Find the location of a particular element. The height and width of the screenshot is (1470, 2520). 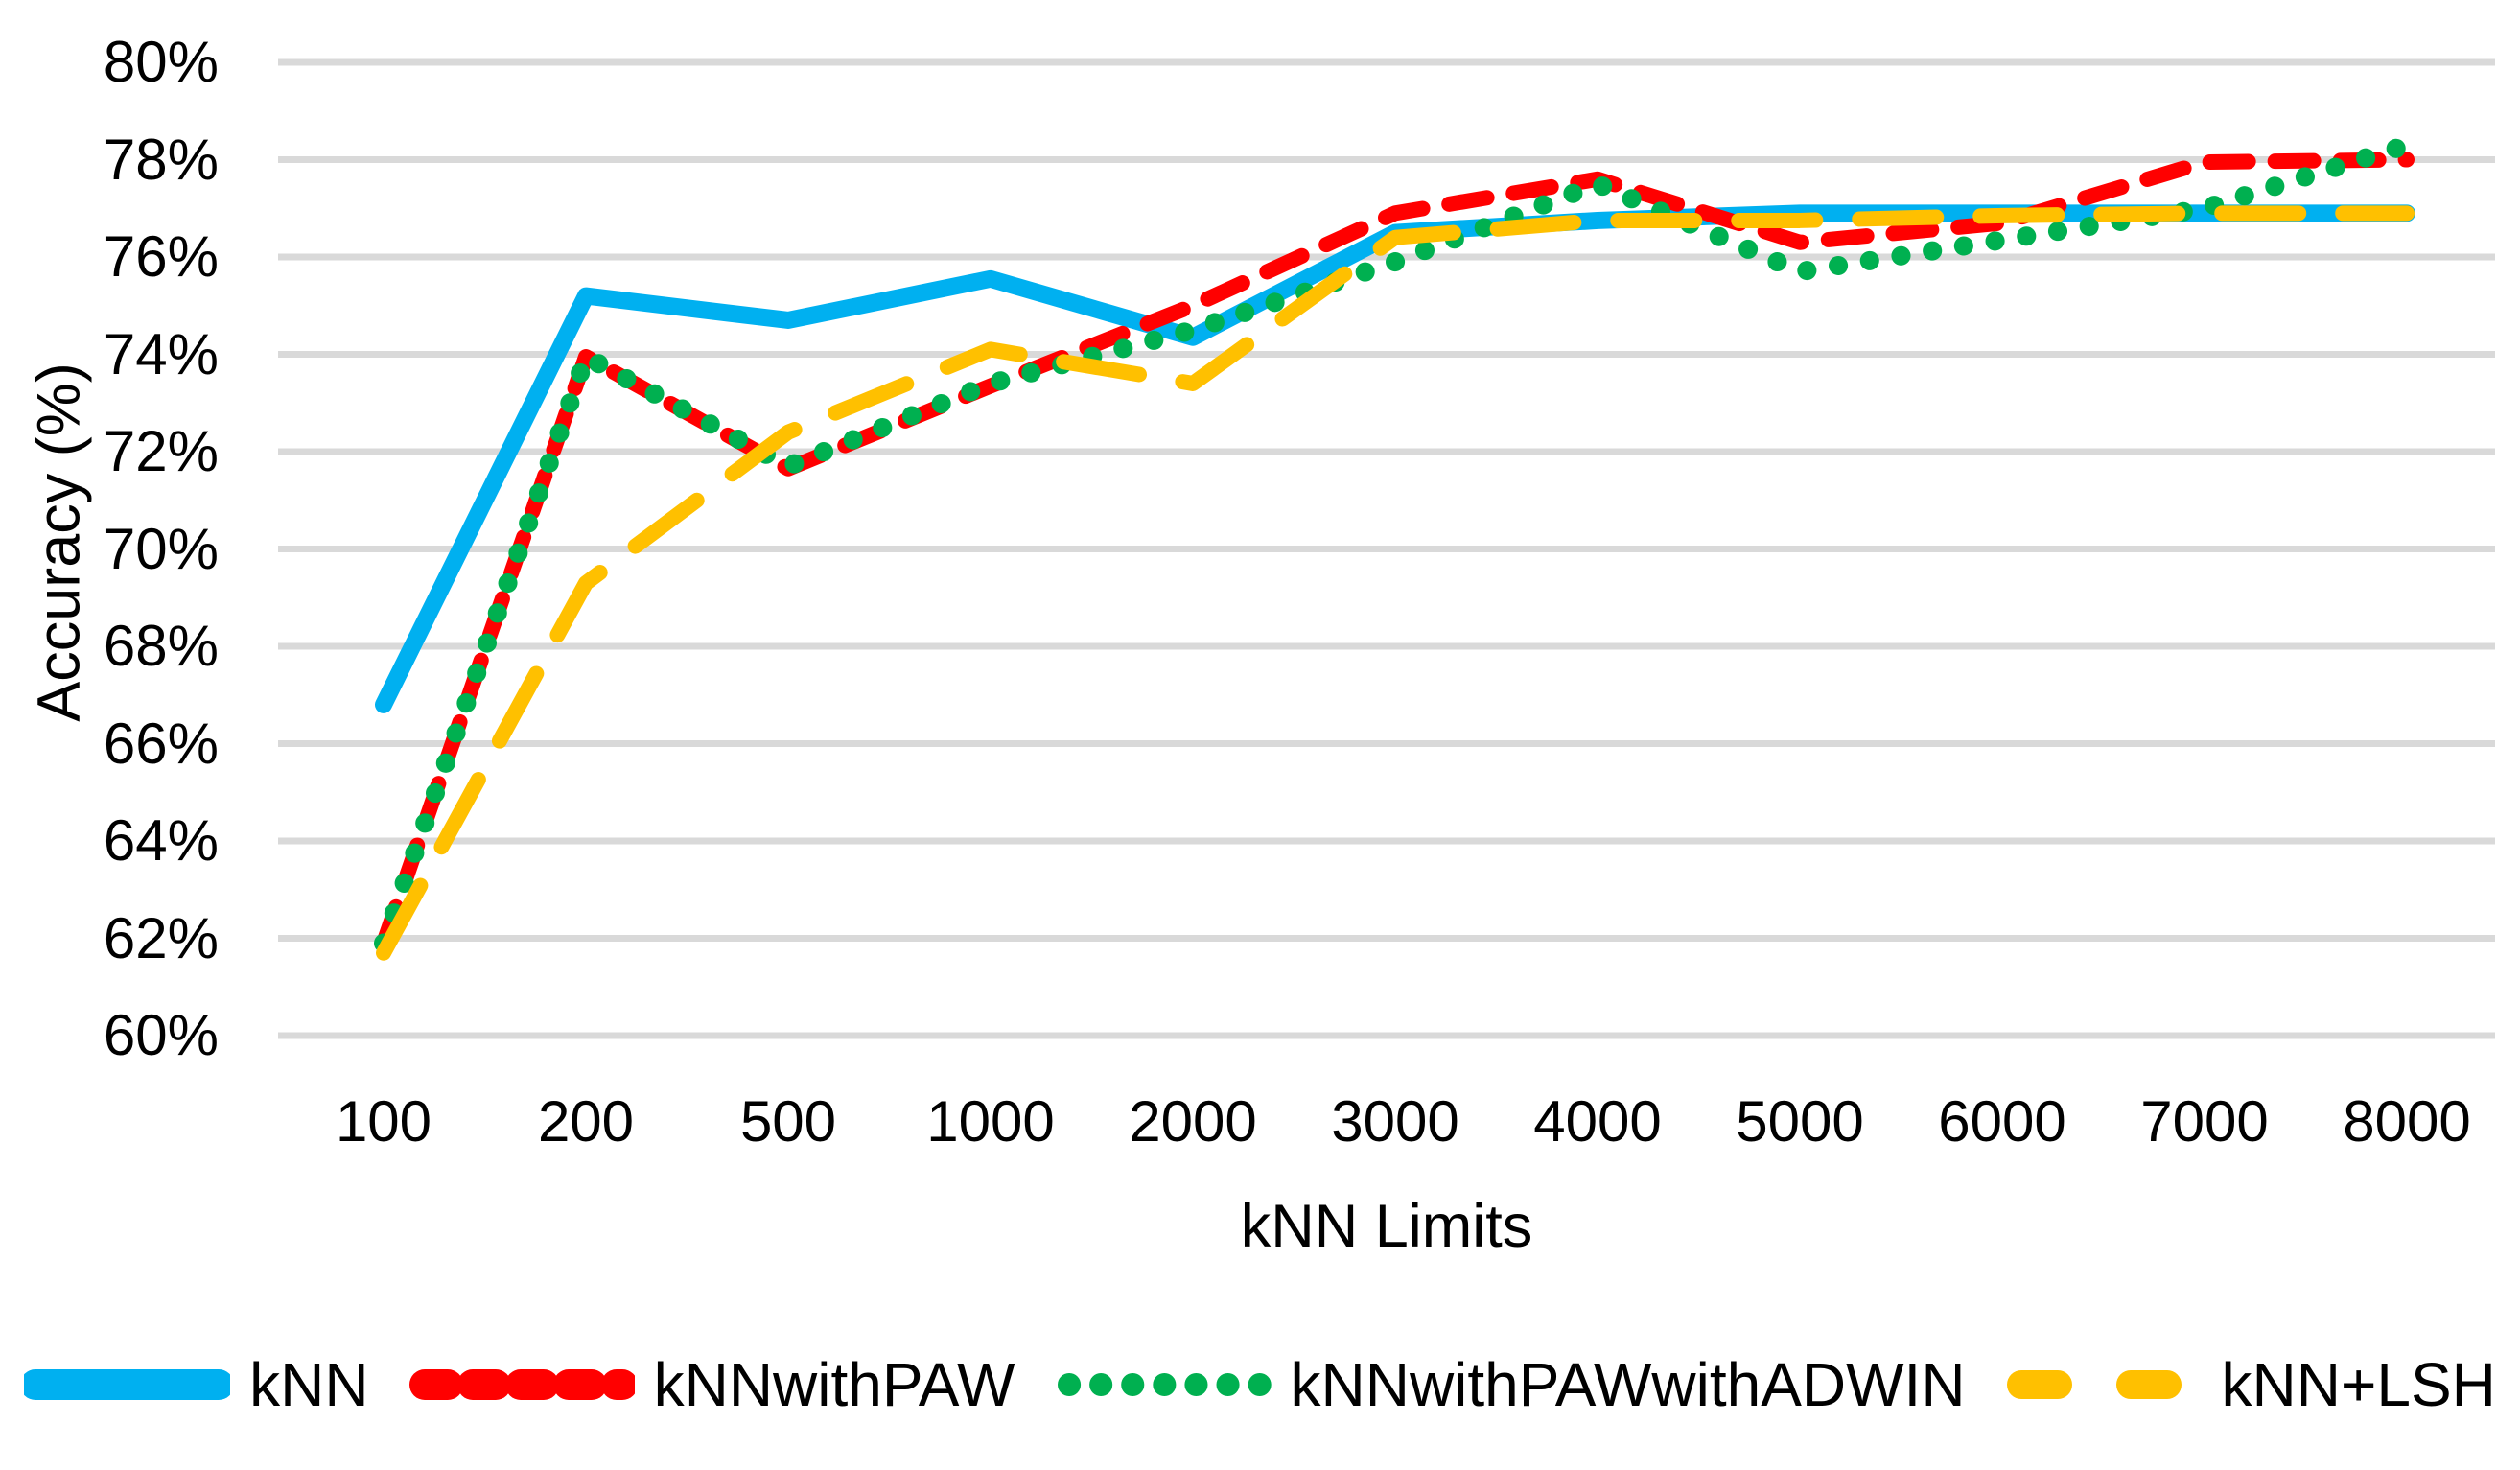

x-tick-label-7000: 7000 is located at coordinates (2204, 1121).